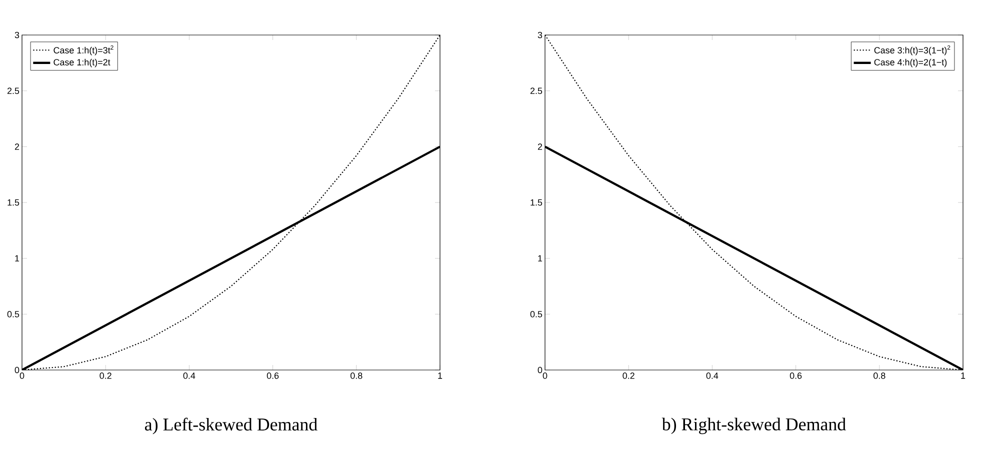  Describe the element at coordinates (84, 50) in the screenshot. I see `legend-label: Case 1:h(t)=3t$^{2}$` at that location.